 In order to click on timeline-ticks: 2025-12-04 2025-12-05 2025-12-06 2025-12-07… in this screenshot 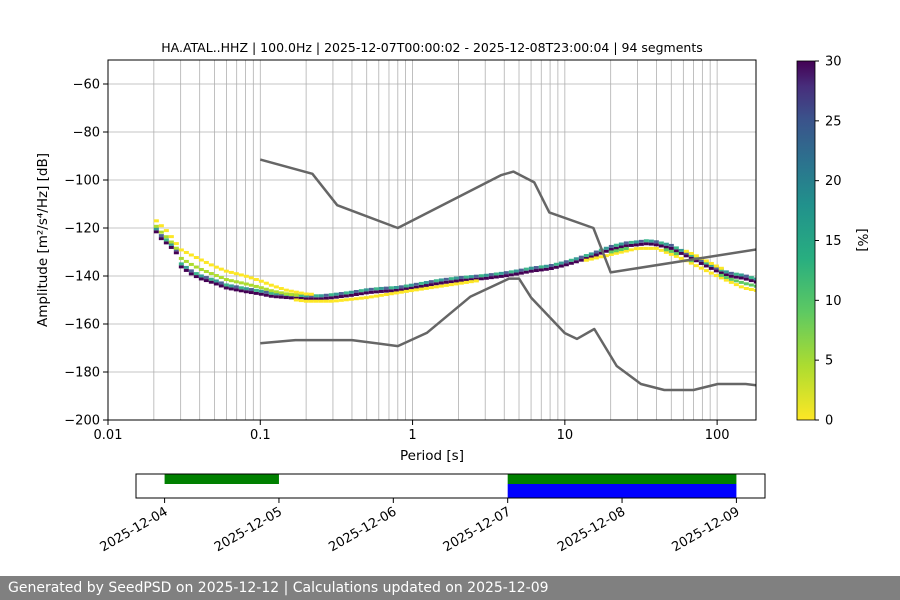, I will do `click(420, 526)`.